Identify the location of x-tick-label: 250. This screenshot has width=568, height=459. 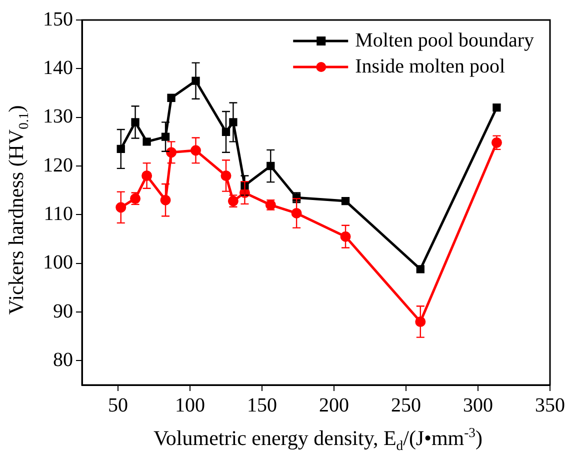
(406, 405).